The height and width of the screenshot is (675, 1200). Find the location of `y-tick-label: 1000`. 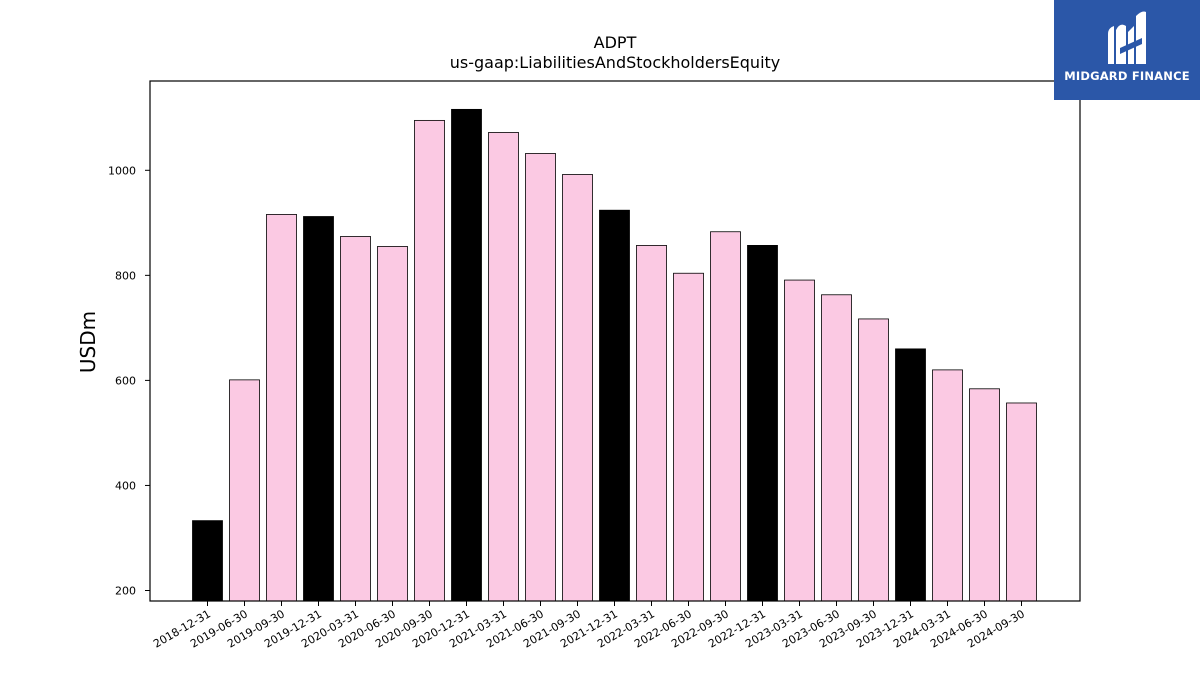

y-tick-label: 1000 is located at coordinates (122, 170).